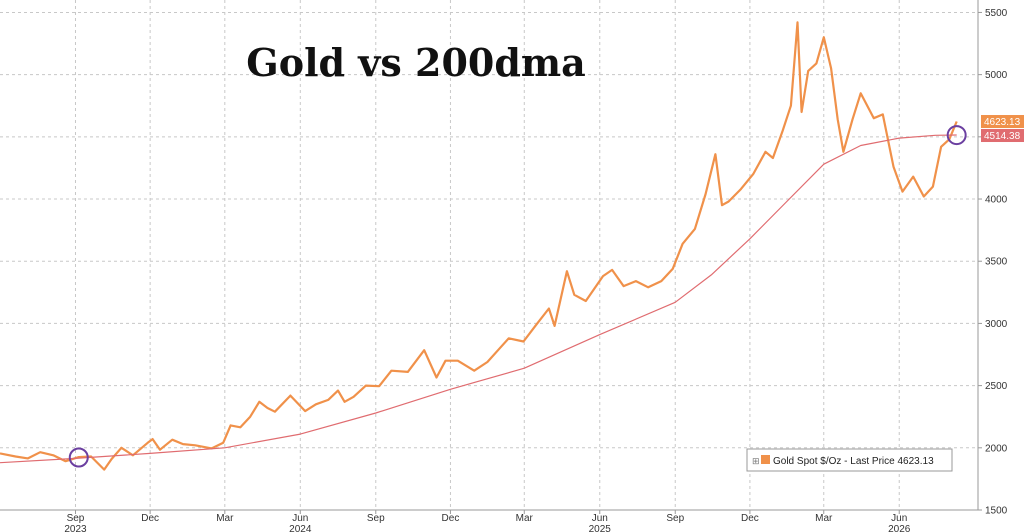 This screenshot has width=1024, height=532. What do you see at coordinates (75, 528) in the screenshot?
I see `x-year-label: 2023` at bounding box center [75, 528].